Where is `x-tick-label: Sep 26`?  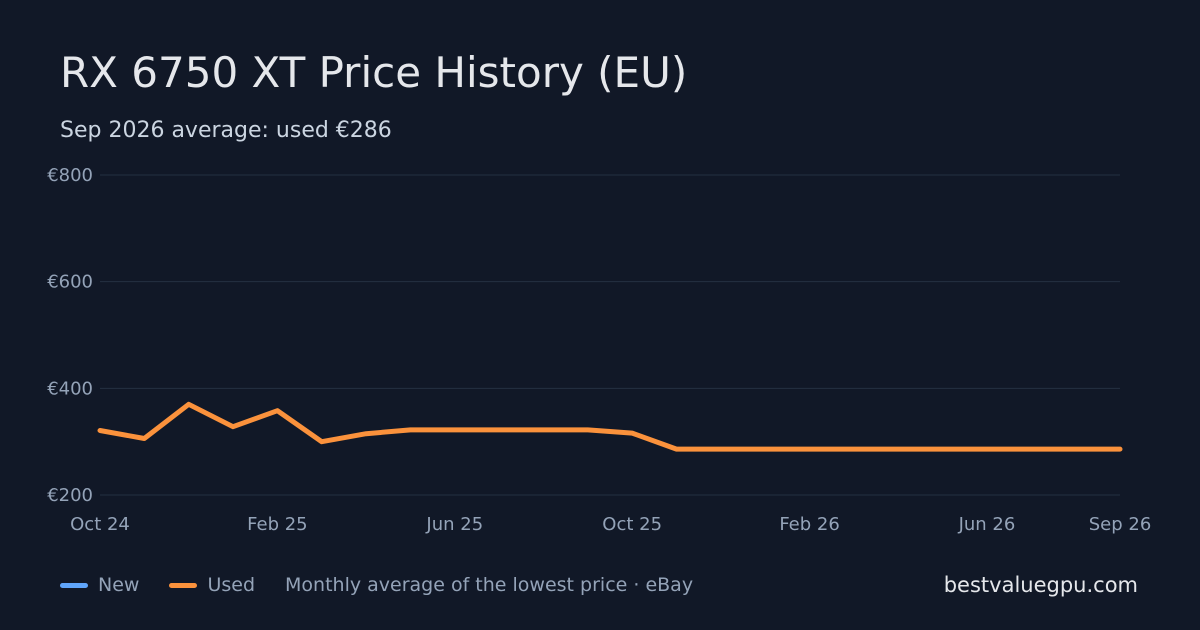 x-tick-label: Sep 26 is located at coordinates (1120, 524).